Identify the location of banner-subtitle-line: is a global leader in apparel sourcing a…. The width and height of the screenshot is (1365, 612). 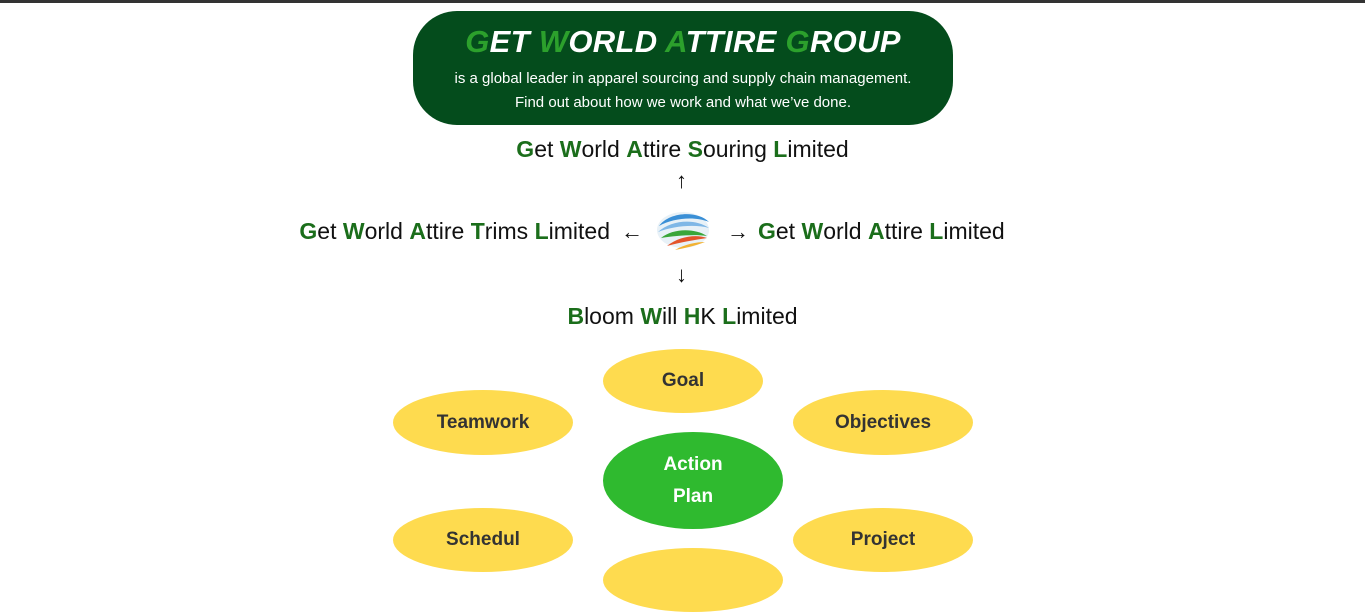
(683, 78).